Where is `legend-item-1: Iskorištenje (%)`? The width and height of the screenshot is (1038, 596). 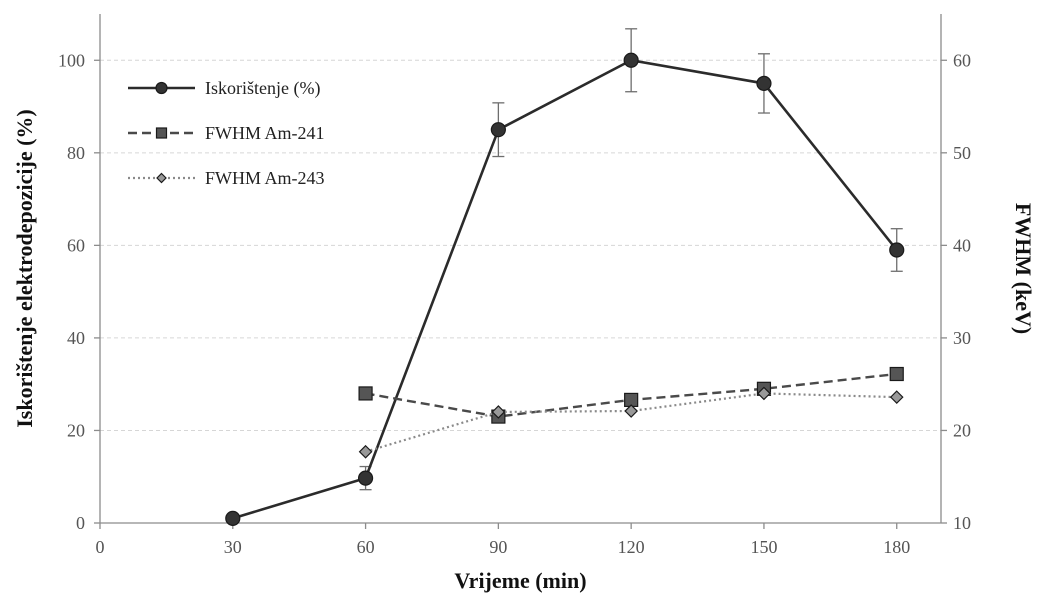
legend-item-1: Iskorištenje (%) is located at coordinates (224, 88).